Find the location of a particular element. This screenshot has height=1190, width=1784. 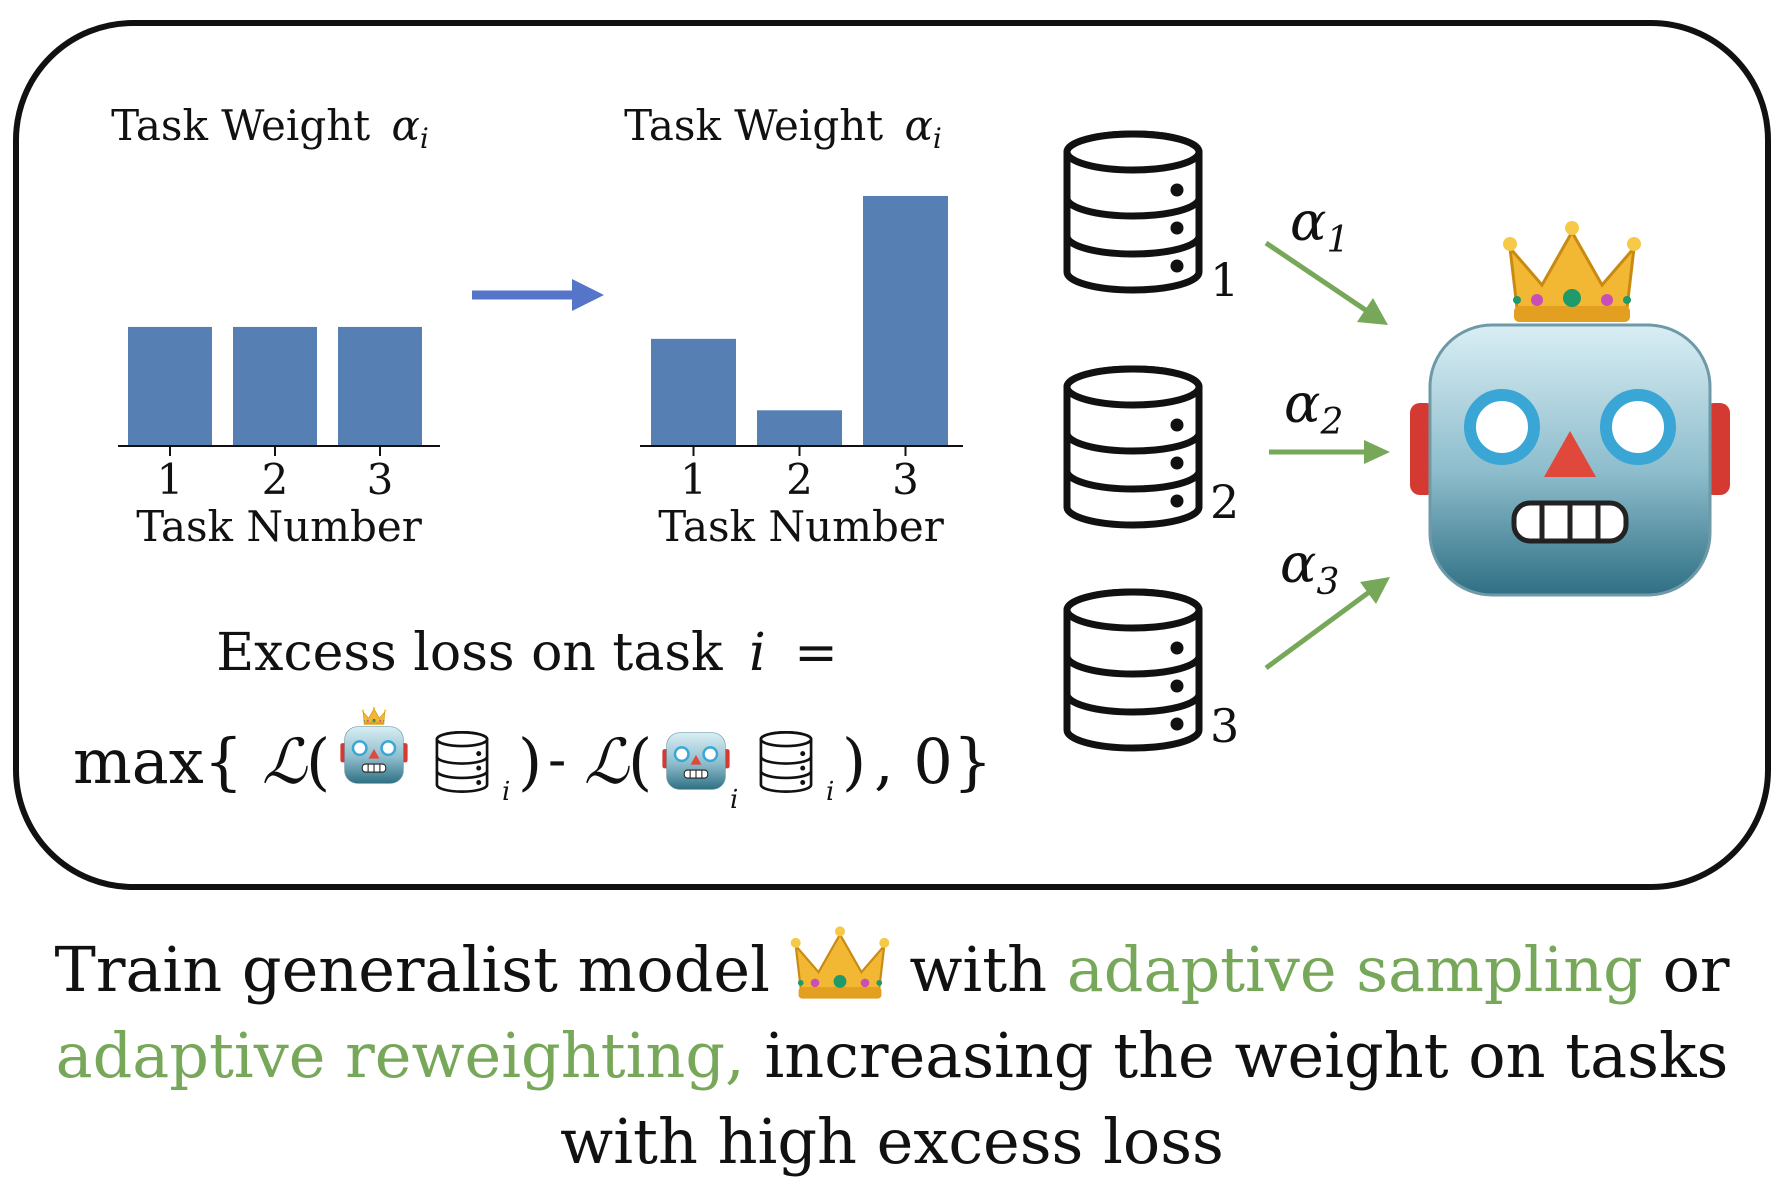

adaptive-reweighting-text: adaptive reweighting, is located at coordinates (400, 1055).